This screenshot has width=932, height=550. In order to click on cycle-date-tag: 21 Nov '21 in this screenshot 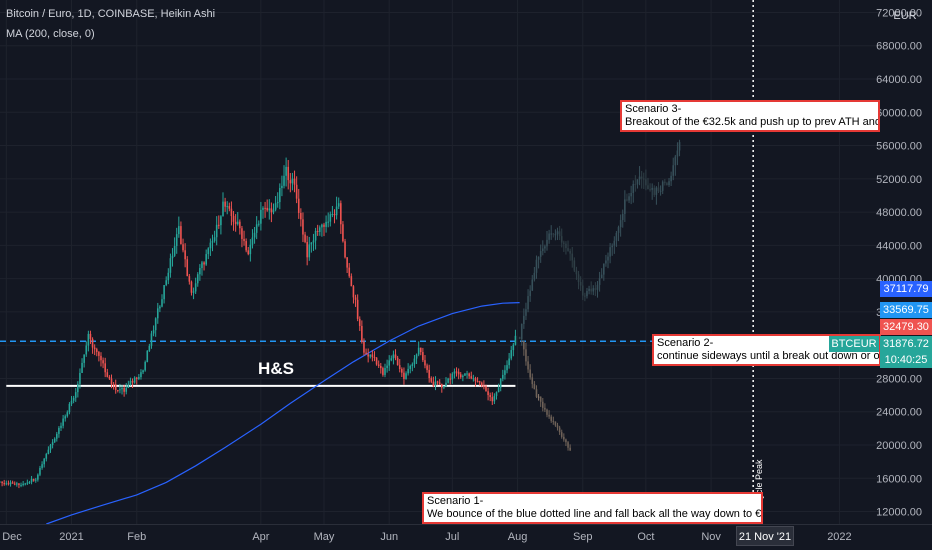, I will do `click(765, 536)`.